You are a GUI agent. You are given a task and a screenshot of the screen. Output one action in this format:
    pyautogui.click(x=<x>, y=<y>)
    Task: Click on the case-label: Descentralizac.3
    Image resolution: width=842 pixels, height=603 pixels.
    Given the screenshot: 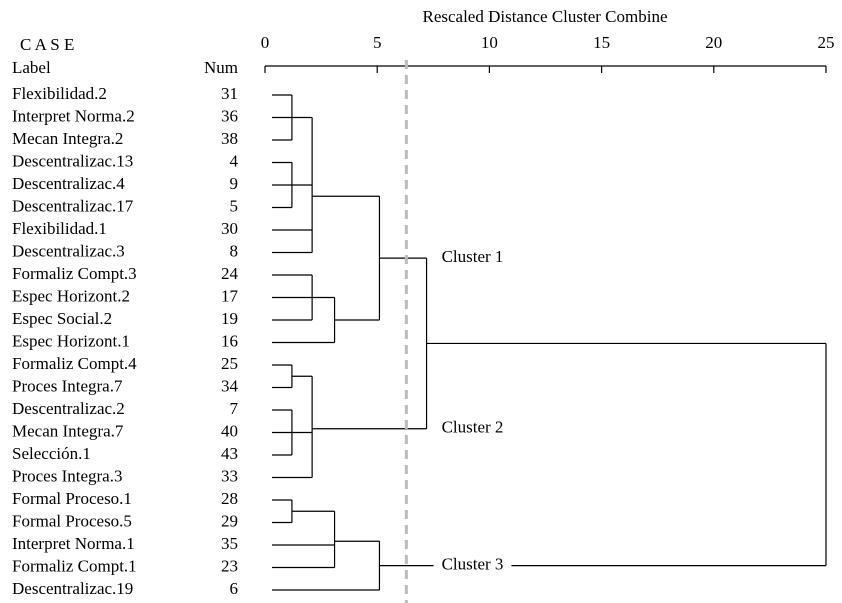 What is the action you would take?
    pyautogui.click(x=68, y=250)
    